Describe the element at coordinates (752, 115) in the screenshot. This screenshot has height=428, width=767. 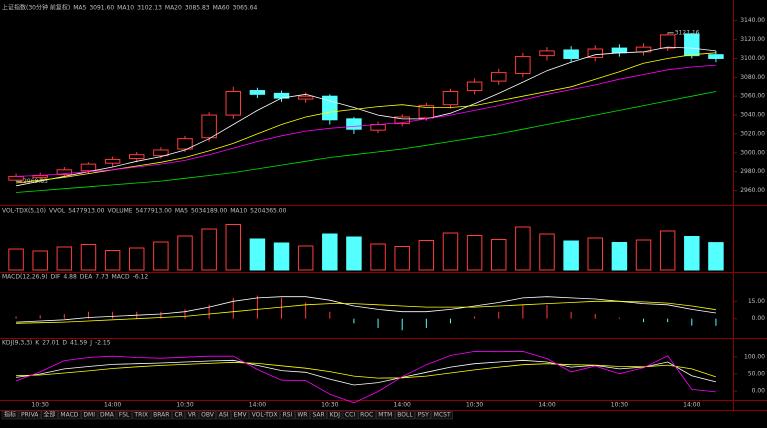
I see `y-tick-label: 3040.00` at that location.